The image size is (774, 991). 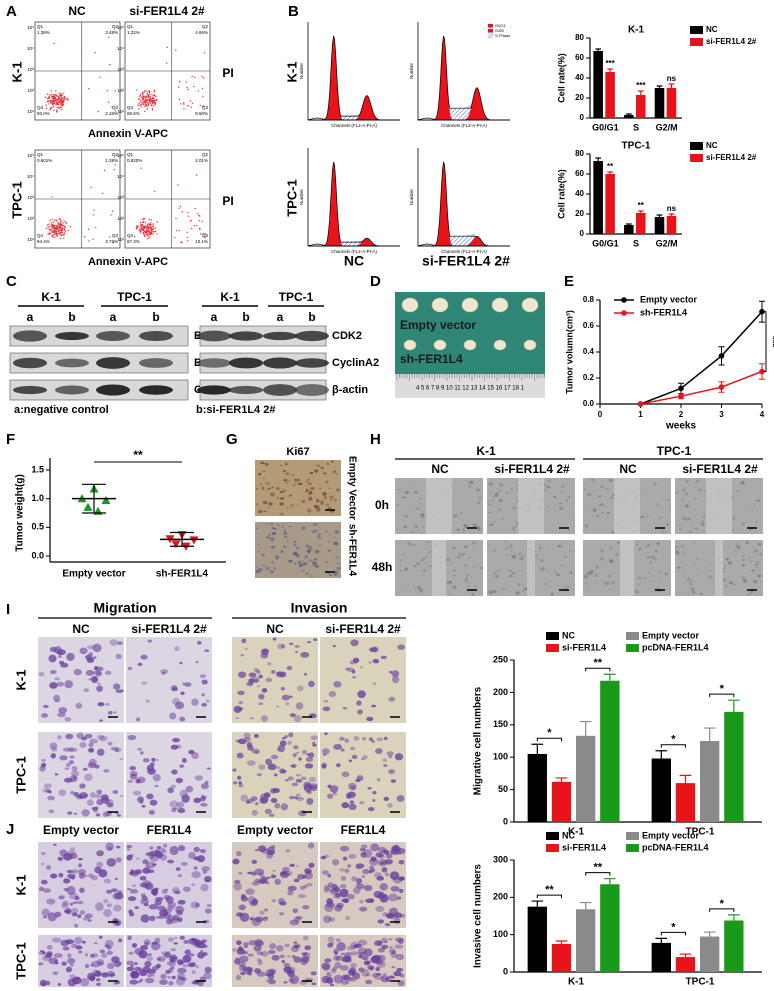 What do you see at coordinates (500, 659) in the screenshot?
I see `y-tick-label: 250` at bounding box center [500, 659].